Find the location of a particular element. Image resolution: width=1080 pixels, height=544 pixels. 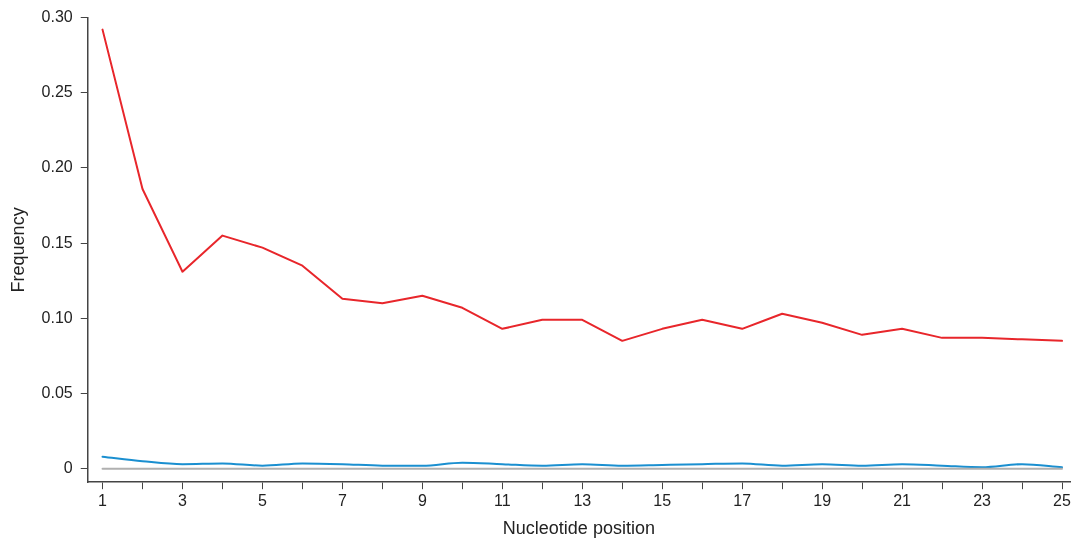

x-tick-label: 15 is located at coordinates (662, 501).